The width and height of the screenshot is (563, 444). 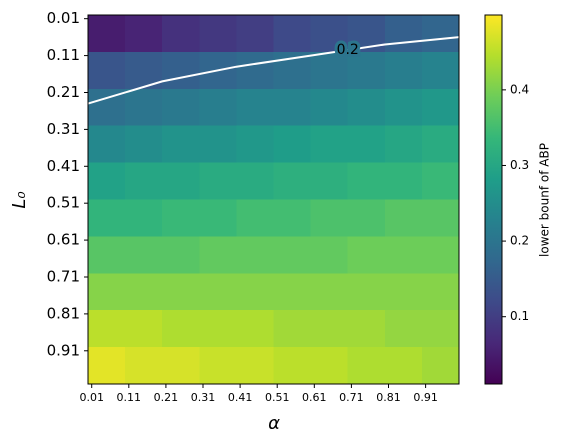 What do you see at coordinates (63, 276) in the screenshot?
I see `y-tick-label: 0.71` at bounding box center [63, 276].